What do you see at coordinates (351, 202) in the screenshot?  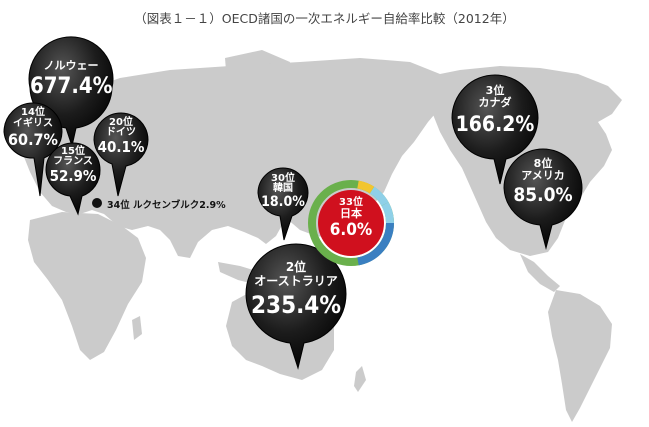 I see `country-rank: 33位` at bounding box center [351, 202].